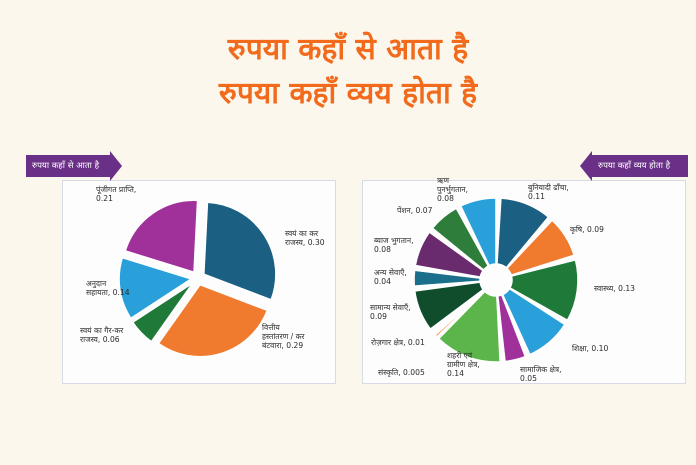 The image size is (696, 465). I want to click on income-slice-label-0: स्वयं का कर राजस्व, 0.30, so click(305, 238).